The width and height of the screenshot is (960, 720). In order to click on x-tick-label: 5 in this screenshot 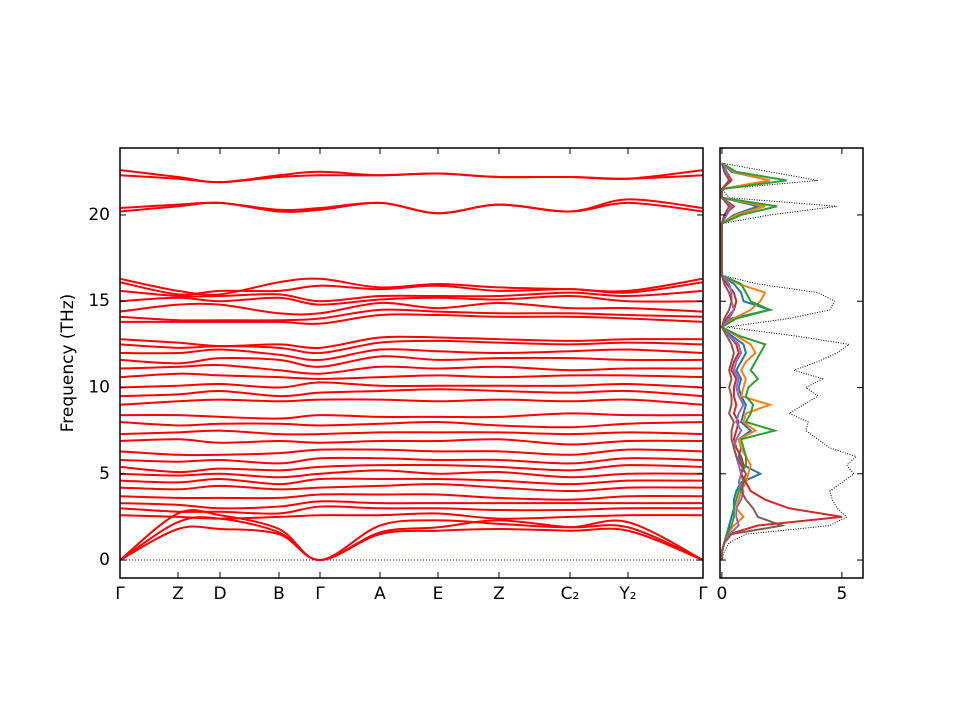, I will do `click(841, 594)`.